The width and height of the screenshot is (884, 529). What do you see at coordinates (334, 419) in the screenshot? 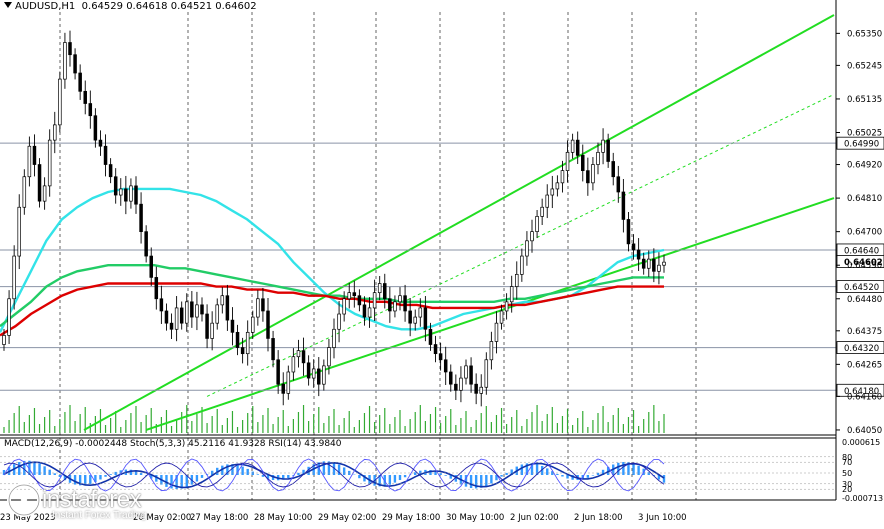
I see `volume-bars` at bounding box center [334, 419].